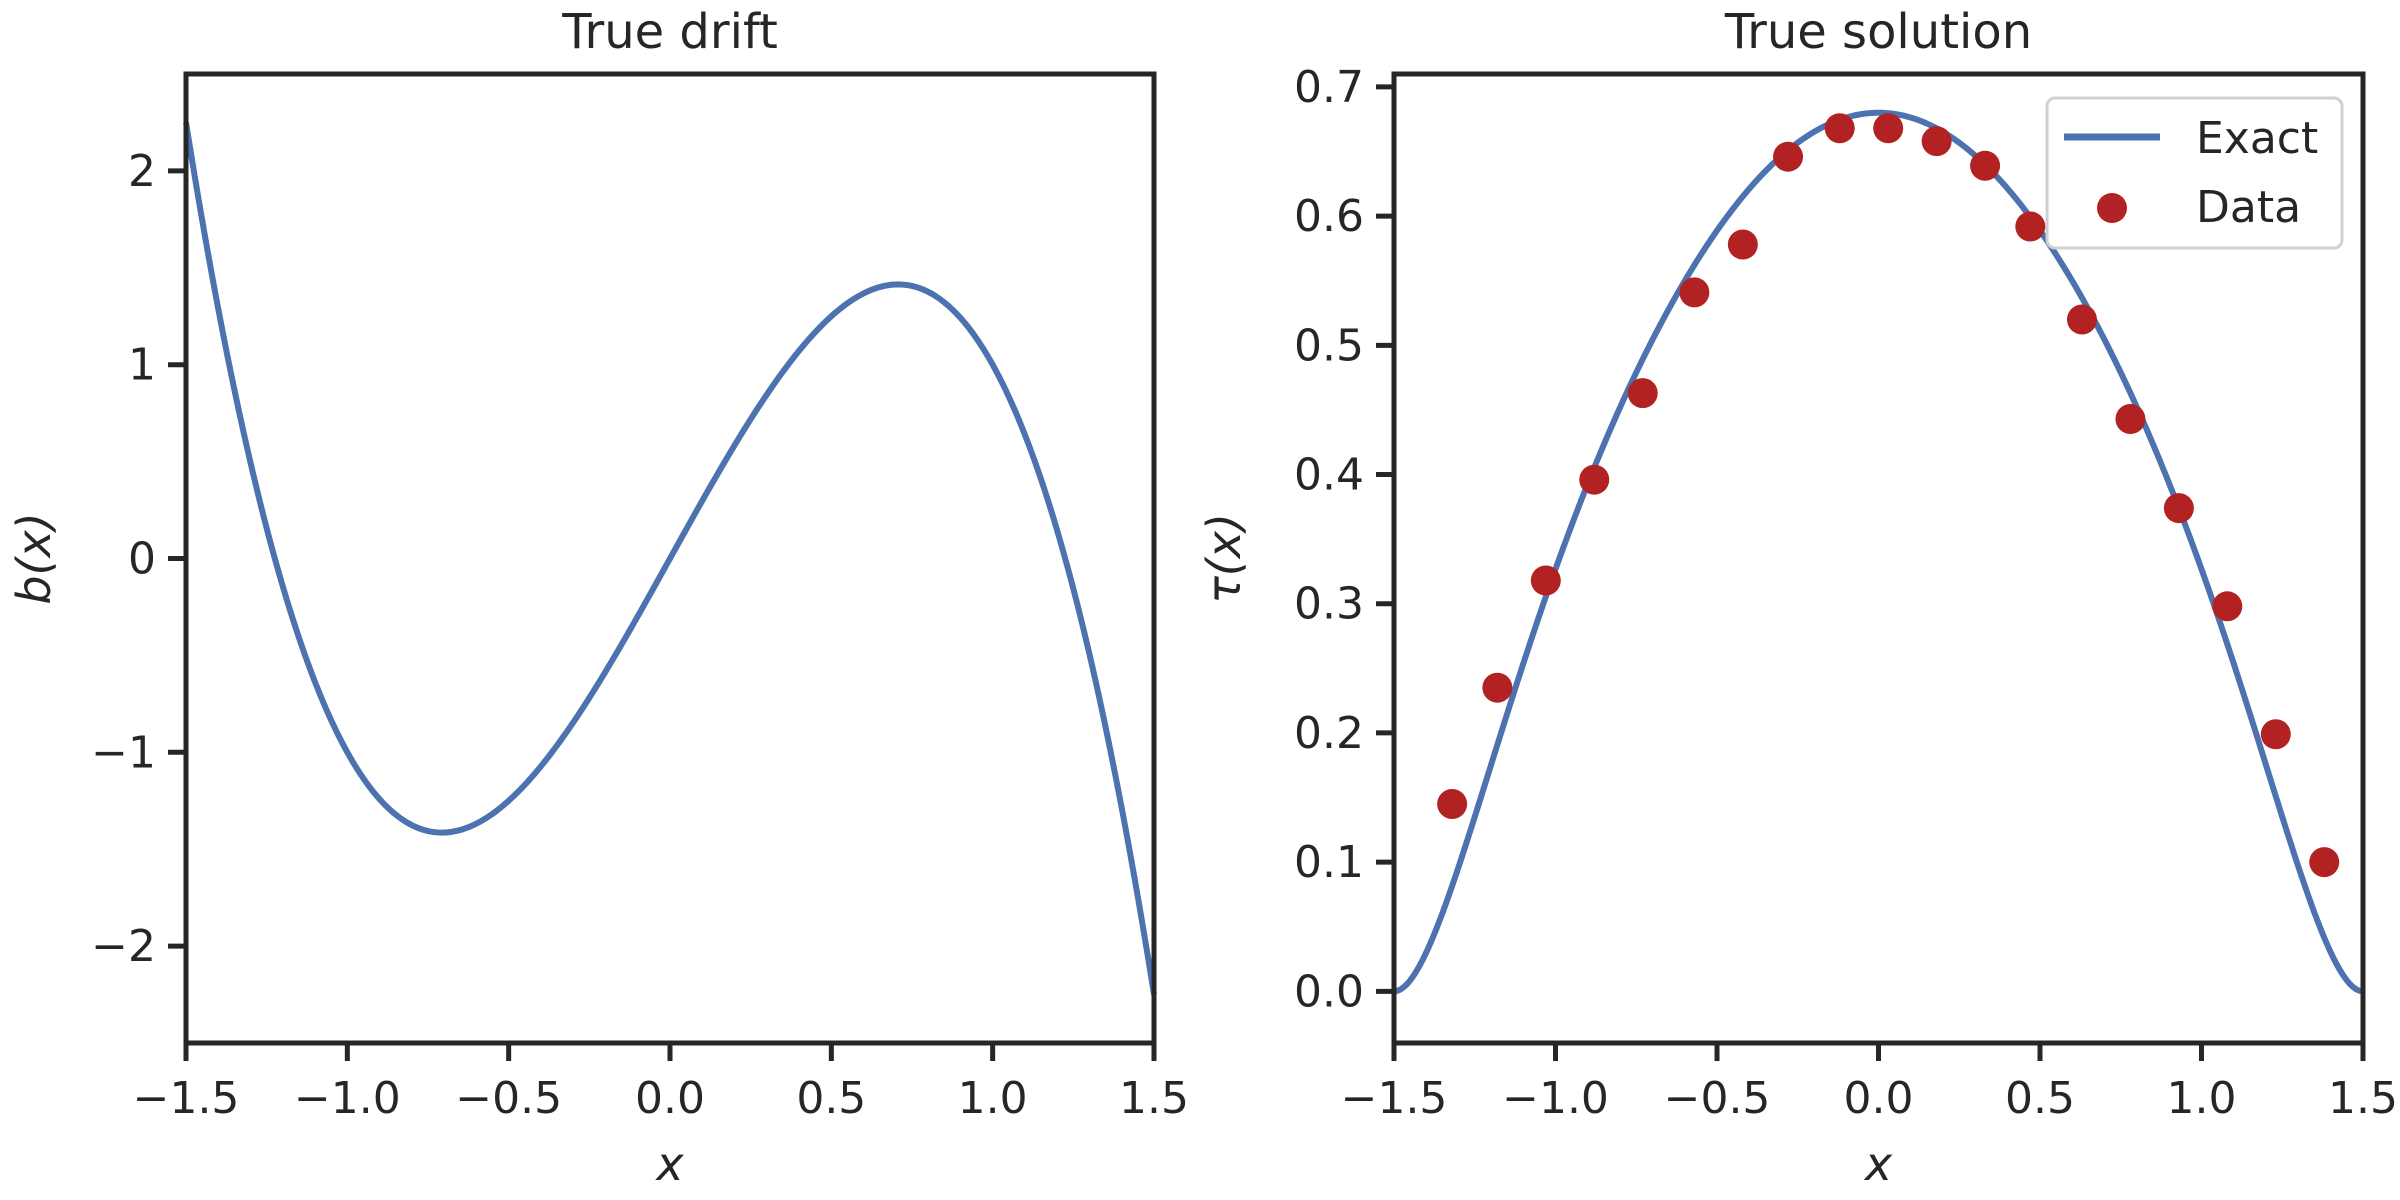  I want to click on plot-title: True solution, so click(1878, 32).